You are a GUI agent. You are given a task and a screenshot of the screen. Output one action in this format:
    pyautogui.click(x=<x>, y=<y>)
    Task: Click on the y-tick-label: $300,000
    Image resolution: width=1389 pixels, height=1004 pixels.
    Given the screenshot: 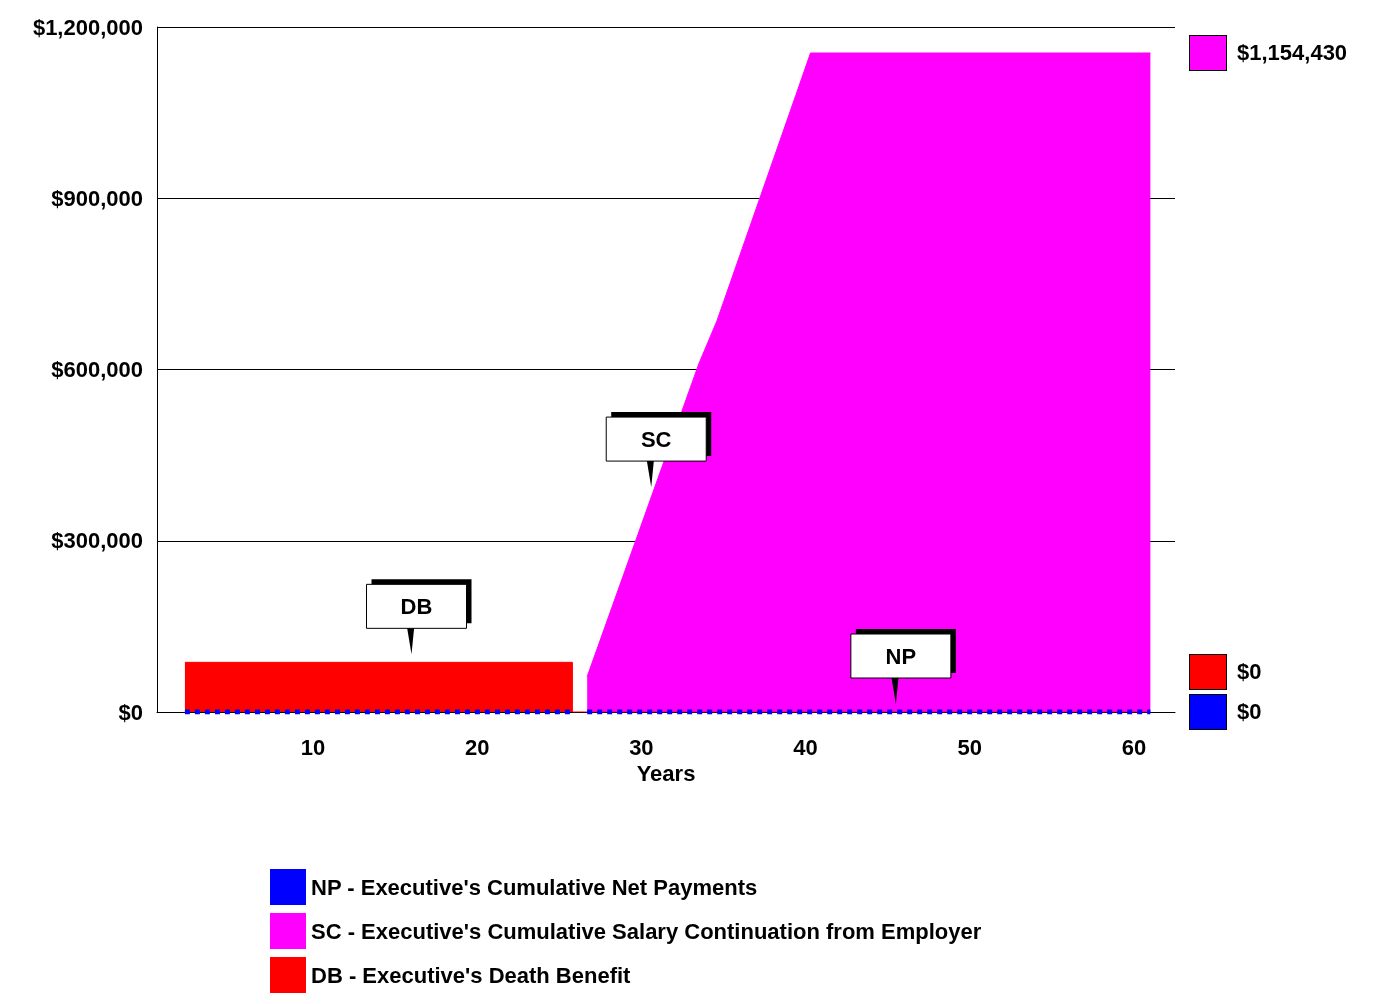 What is the action you would take?
    pyautogui.click(x=97, y=541)
    